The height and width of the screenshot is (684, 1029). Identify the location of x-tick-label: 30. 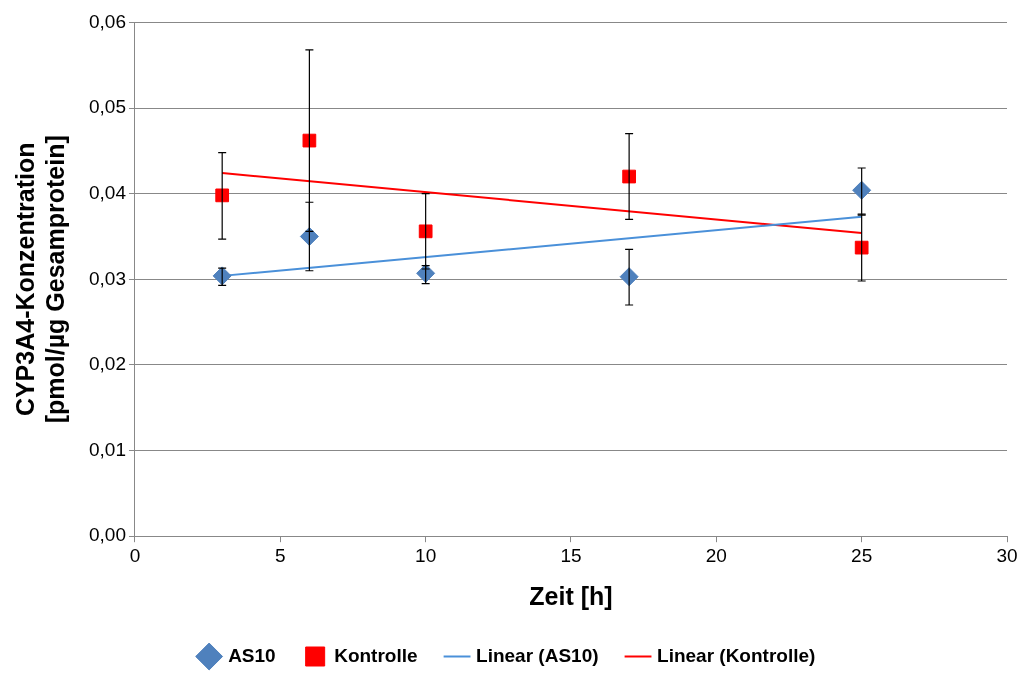
(1007, 555).